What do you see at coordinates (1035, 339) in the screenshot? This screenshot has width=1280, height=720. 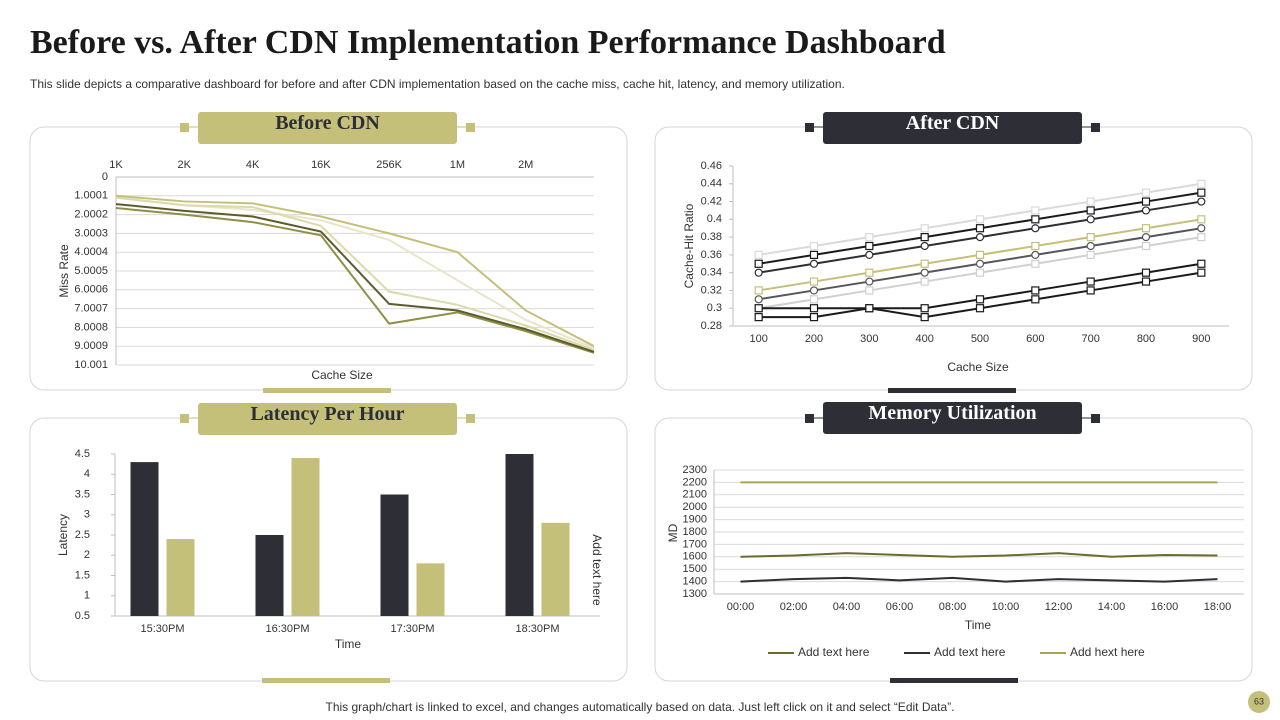 I see `x-tick-label: 600` at bounding box center [1035, 339].